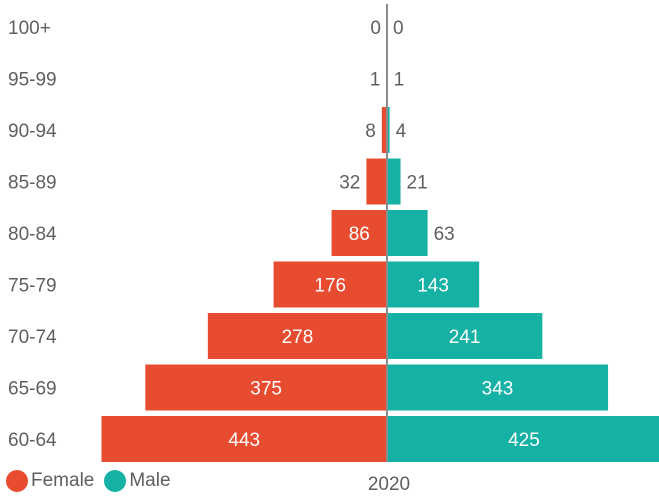  Describe the element at coordinates (389, 484) in the screenshot. I see `year-label: 2020` at that location.